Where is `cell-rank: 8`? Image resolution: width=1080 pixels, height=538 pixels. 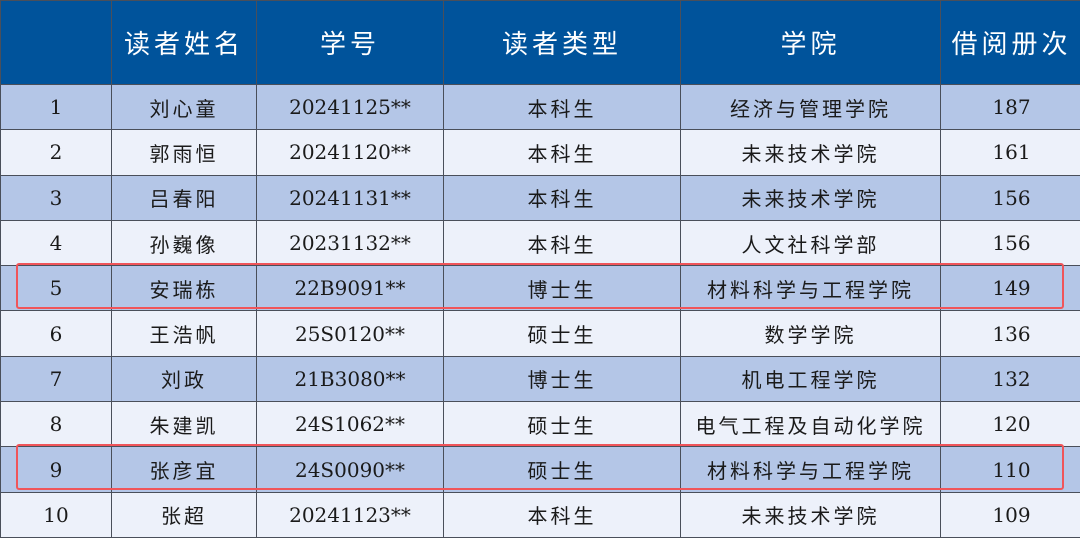
cell-rank: 8 is located at coordinates (56, 424).